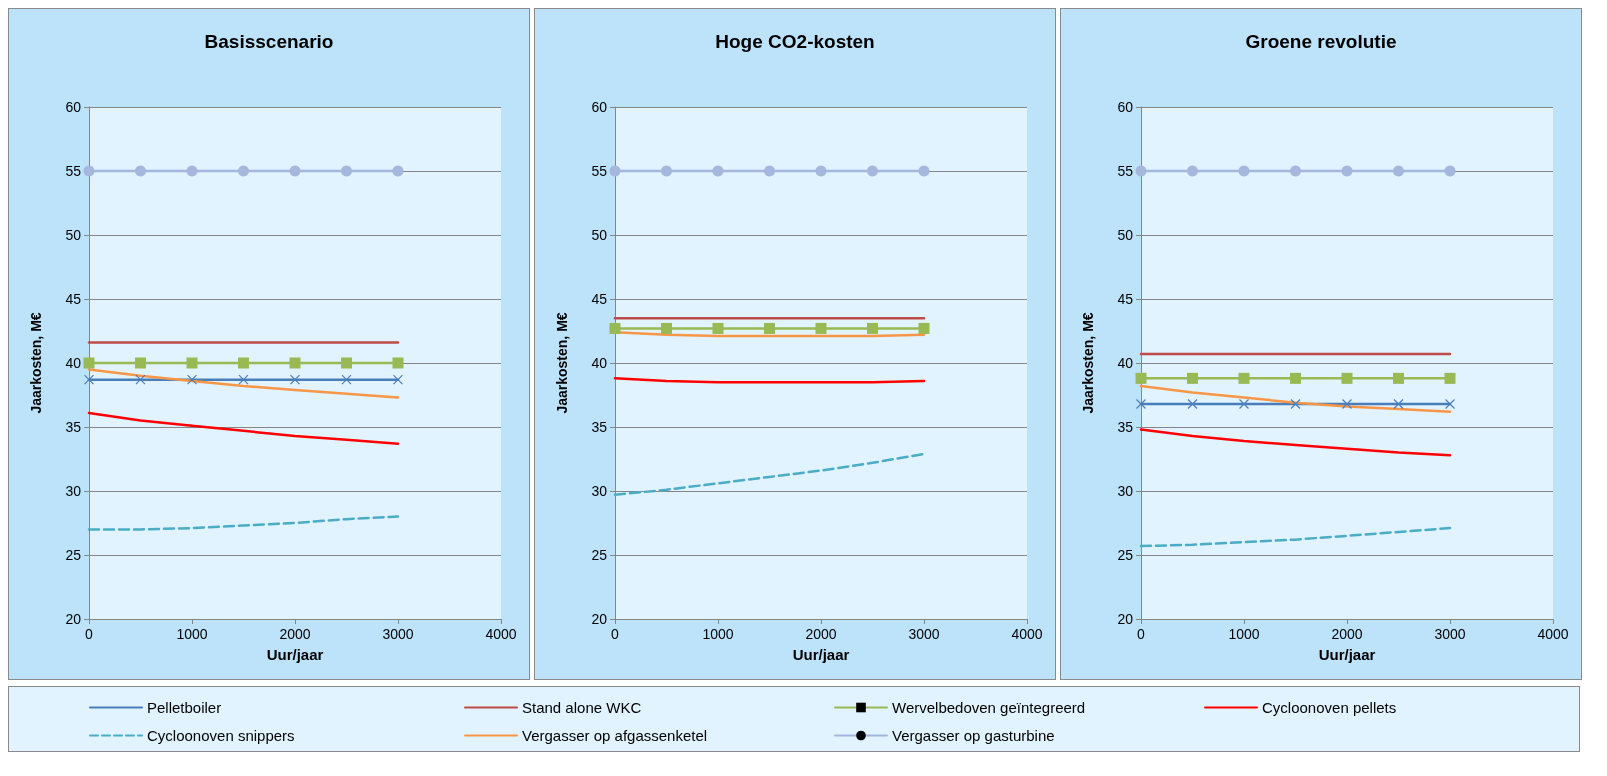  I want to click on legend-label: Vergasser op afgassenketel, so click(615, 735).